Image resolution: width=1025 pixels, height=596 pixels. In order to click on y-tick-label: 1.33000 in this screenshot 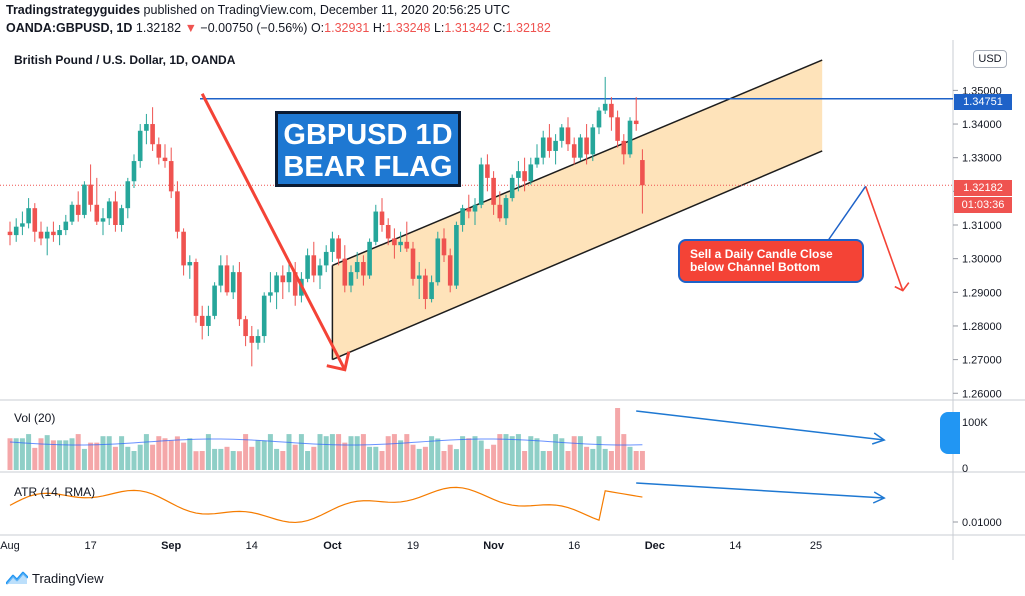, I will do `click(982, 159)`.